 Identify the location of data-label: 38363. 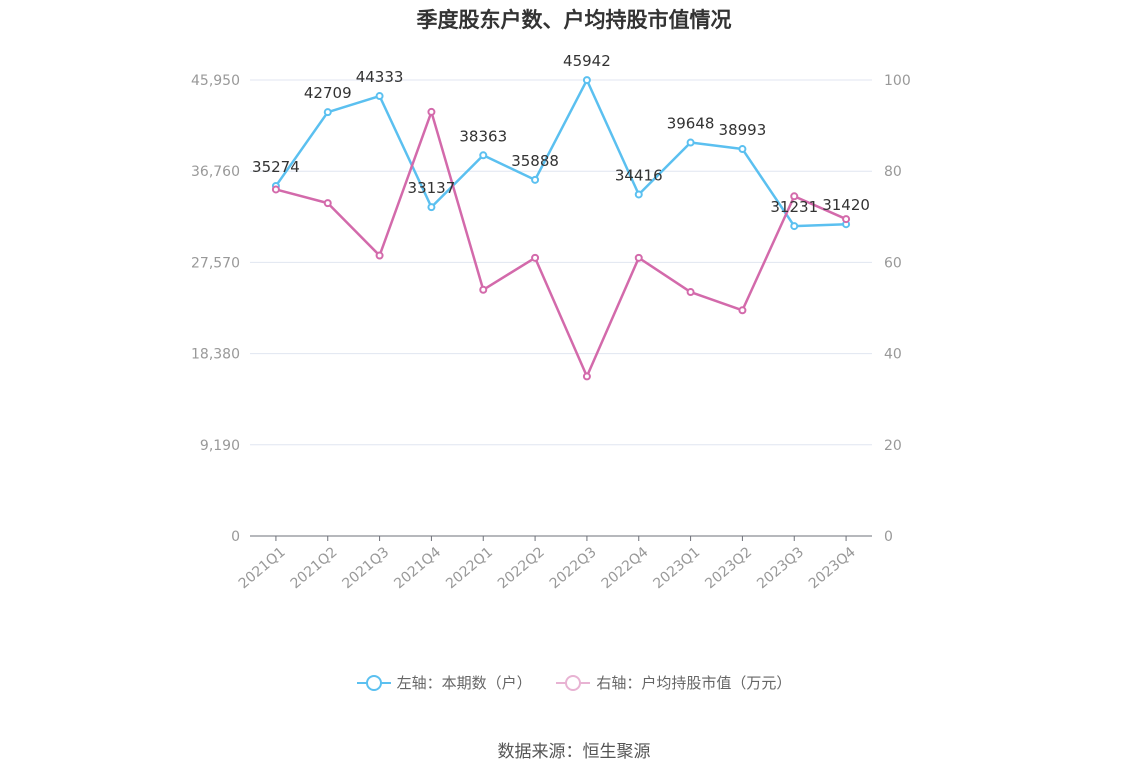
(483, 136).